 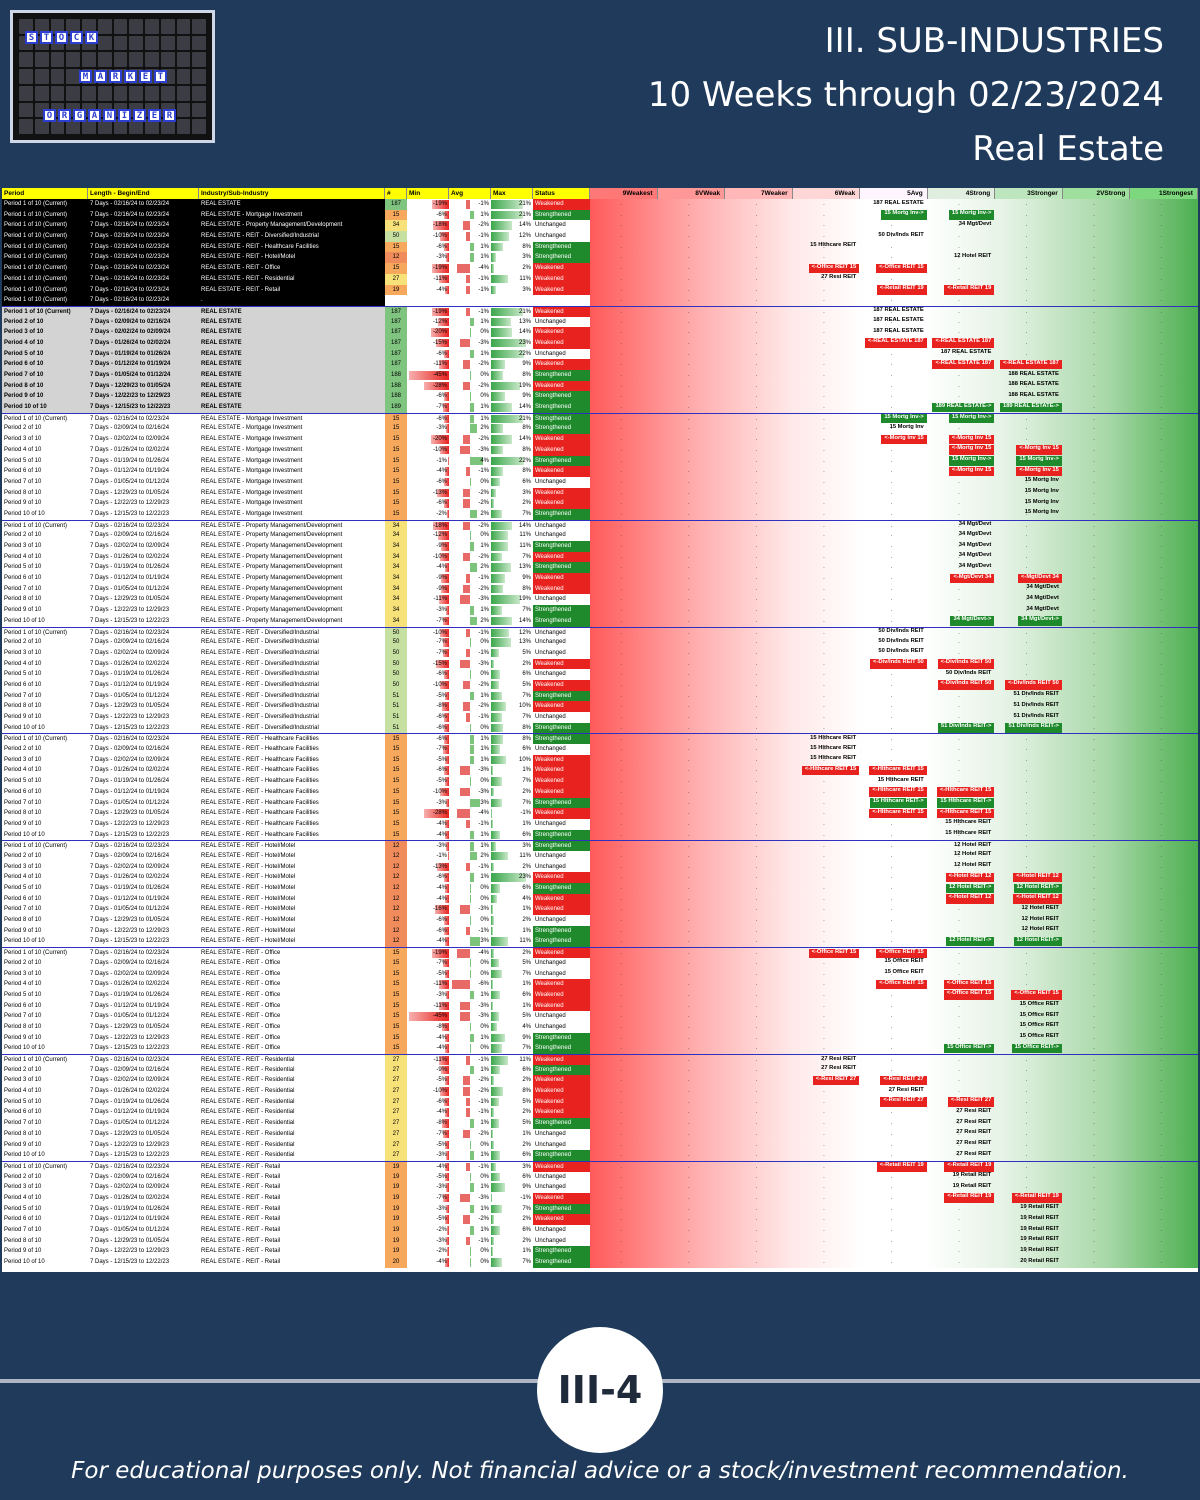 I want to click on strength-marker: <-Retail REIT 19, so click(x=969, y=1198).